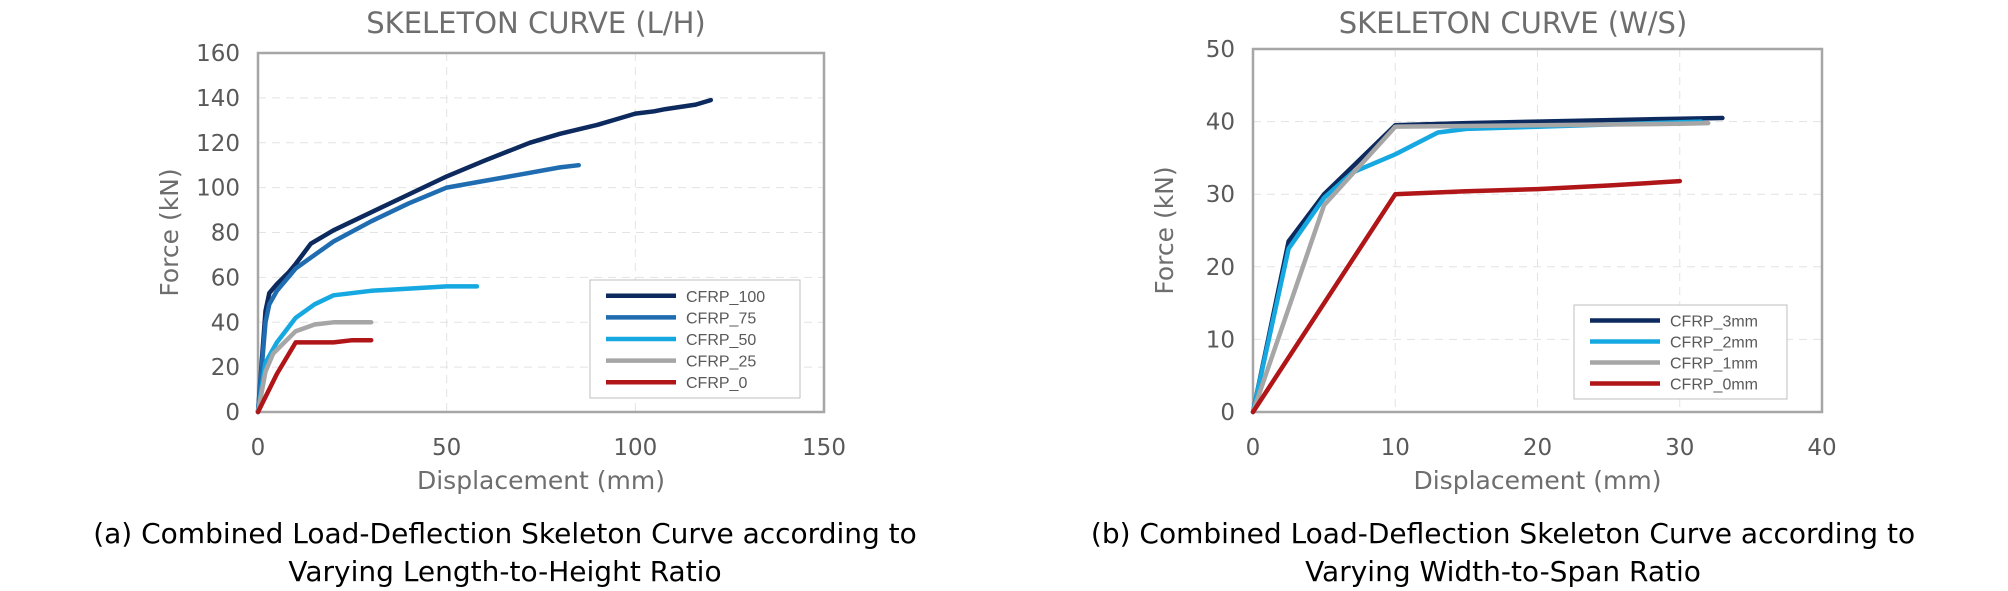 The image size is (2008, 591). Describe the element at coordinates (218, 144) in the screenshot. I see `y-tick-label: 120` at that location.